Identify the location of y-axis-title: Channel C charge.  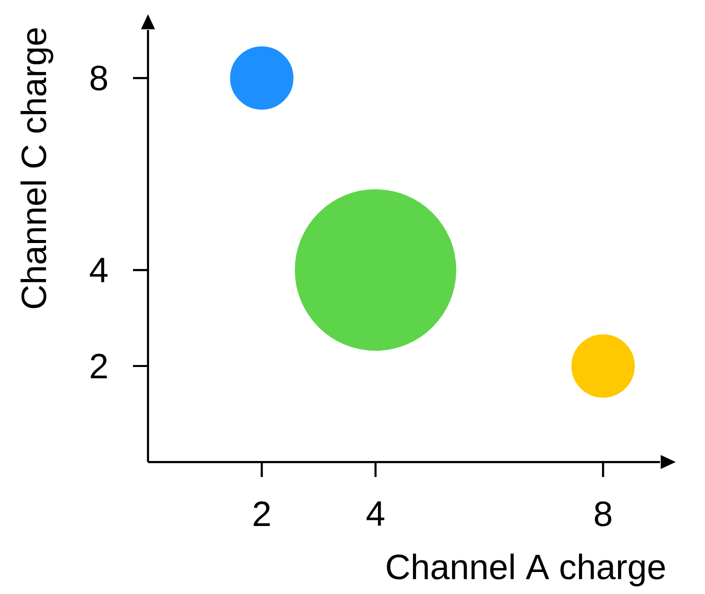
(37, 168).